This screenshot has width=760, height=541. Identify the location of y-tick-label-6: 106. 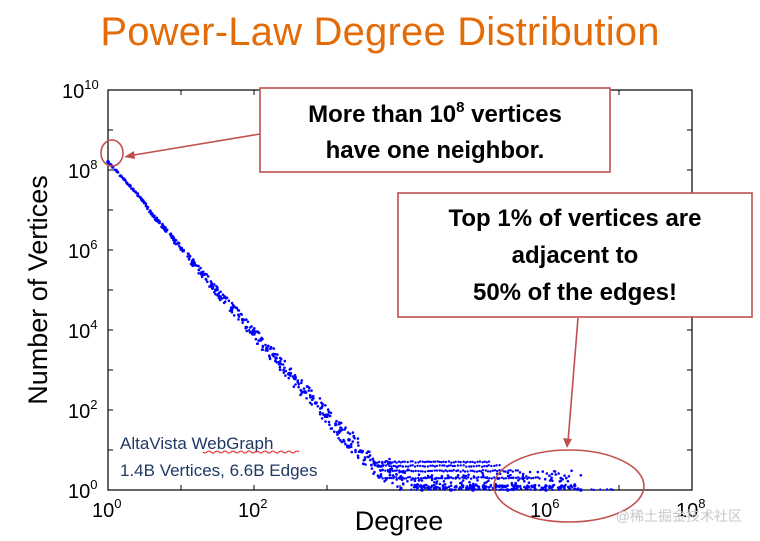
(82, 250).